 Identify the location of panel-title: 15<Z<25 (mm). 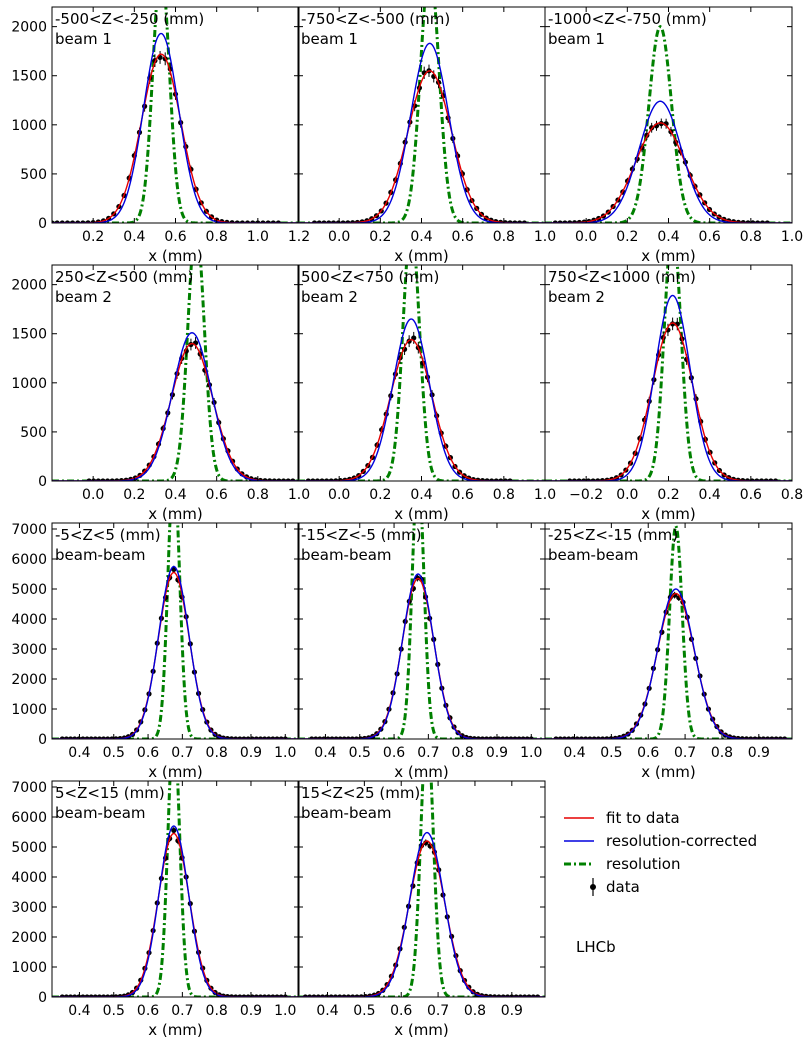
(360, 793).